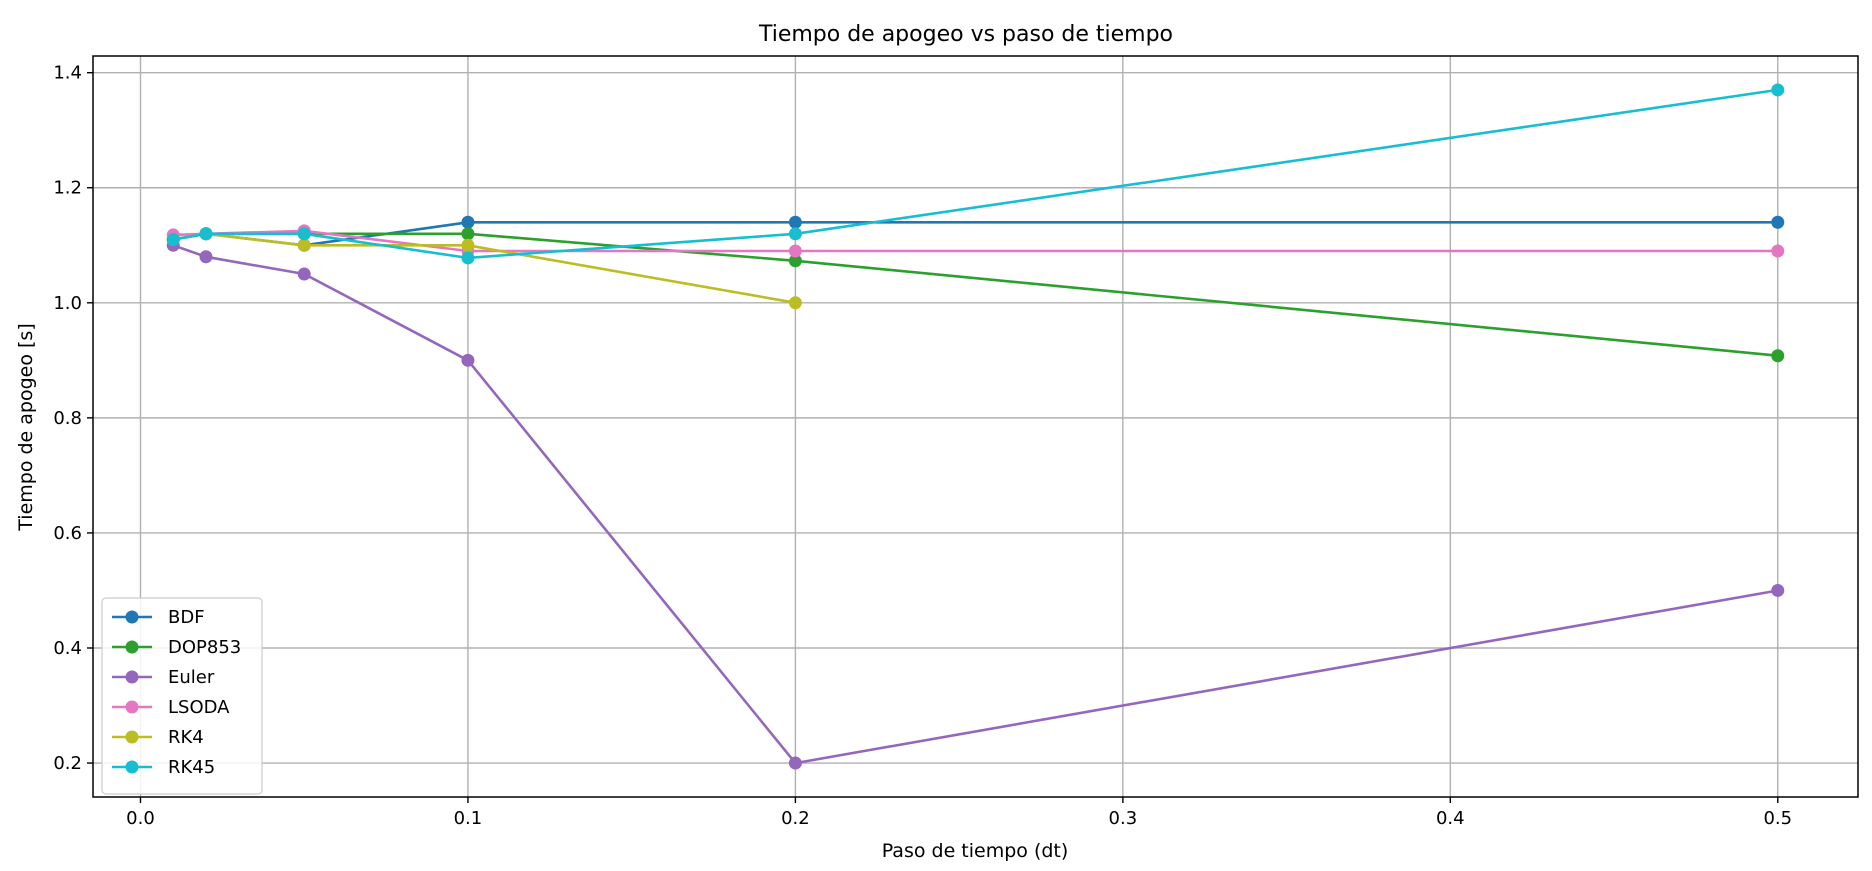  Describe the element at coordinates (140, 818) in the screenshot. I see `x-tick-label: 0.0` at that location.